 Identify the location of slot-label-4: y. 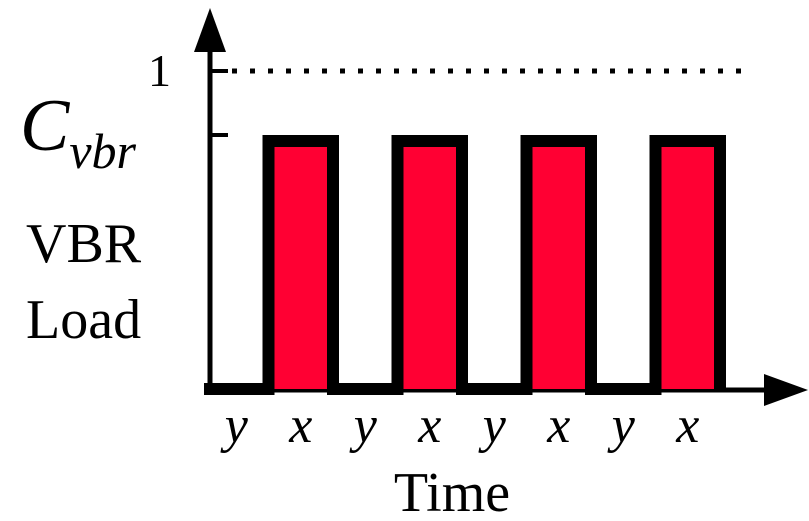
(492, 425).